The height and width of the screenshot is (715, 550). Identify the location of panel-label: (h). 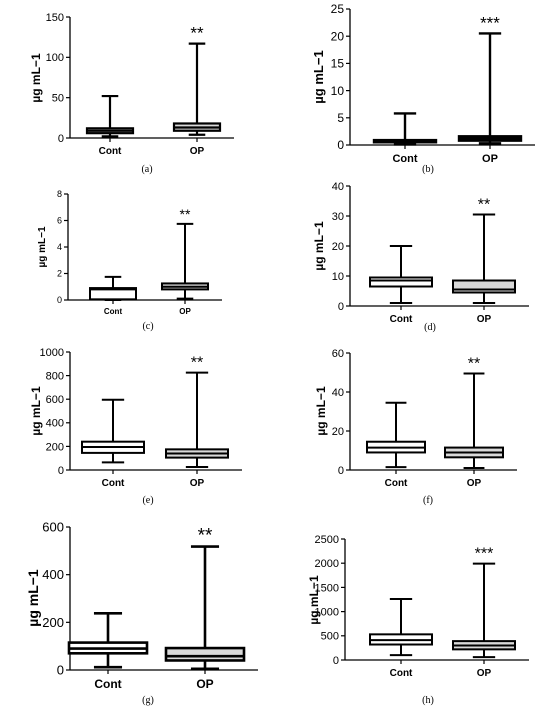
(428, 700).